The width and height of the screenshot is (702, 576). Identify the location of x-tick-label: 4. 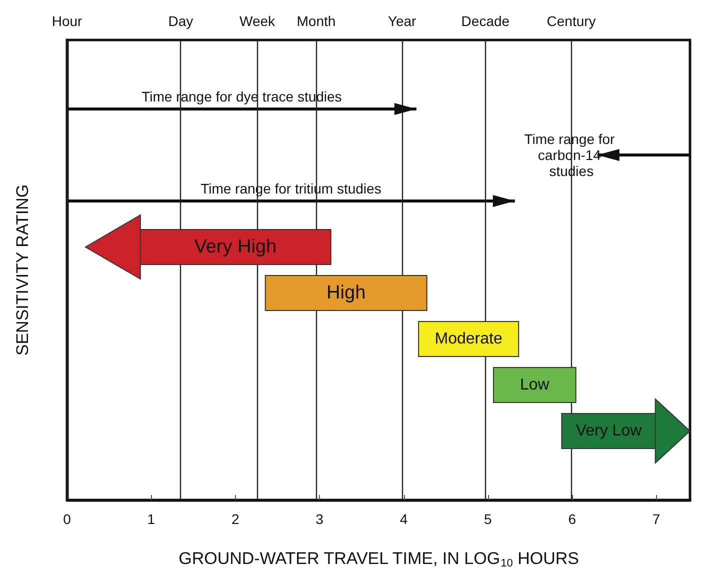
(404, 519).